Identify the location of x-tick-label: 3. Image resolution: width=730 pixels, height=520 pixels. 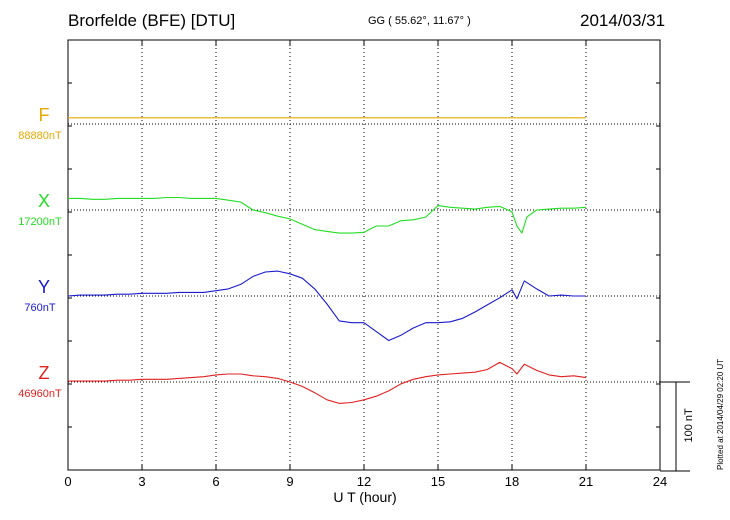
(141, 481).